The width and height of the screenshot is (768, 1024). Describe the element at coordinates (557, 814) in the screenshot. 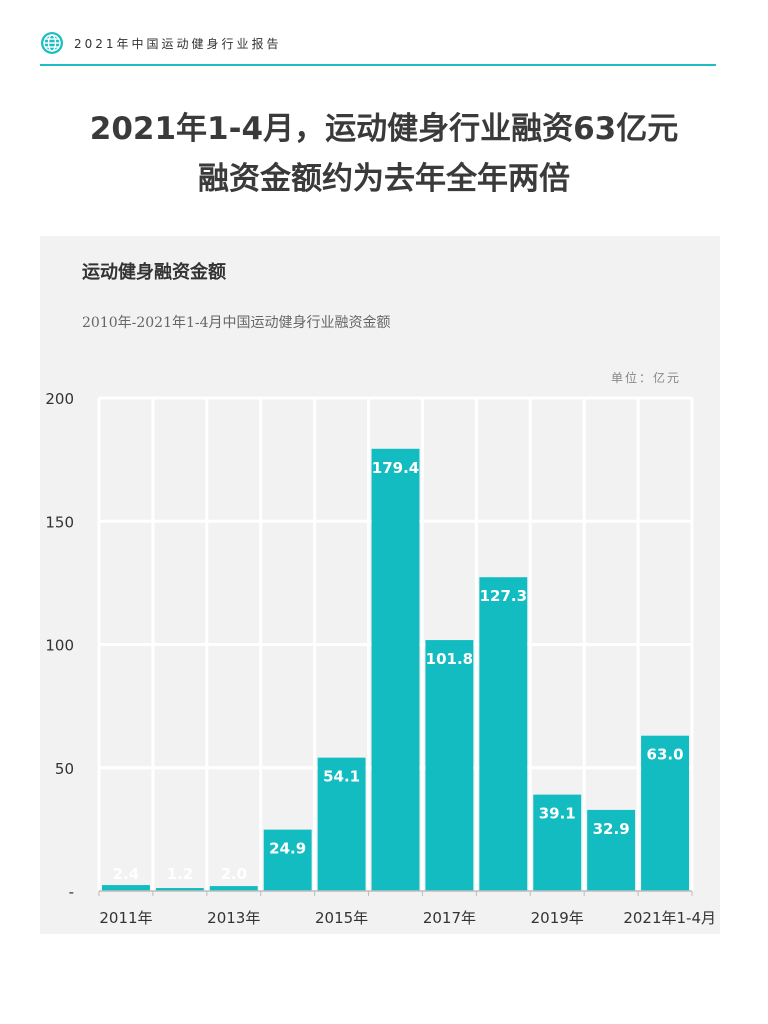

I see `bar-data-label: 39.1` at that location.